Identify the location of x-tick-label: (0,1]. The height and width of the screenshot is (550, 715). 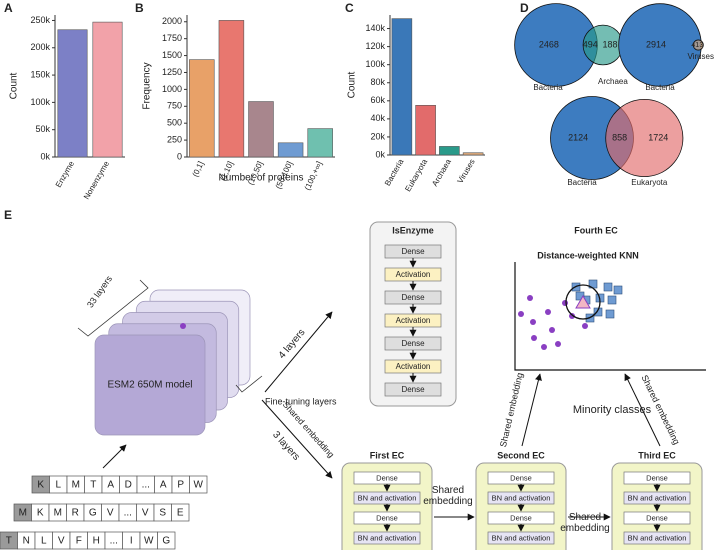
(198, 169).